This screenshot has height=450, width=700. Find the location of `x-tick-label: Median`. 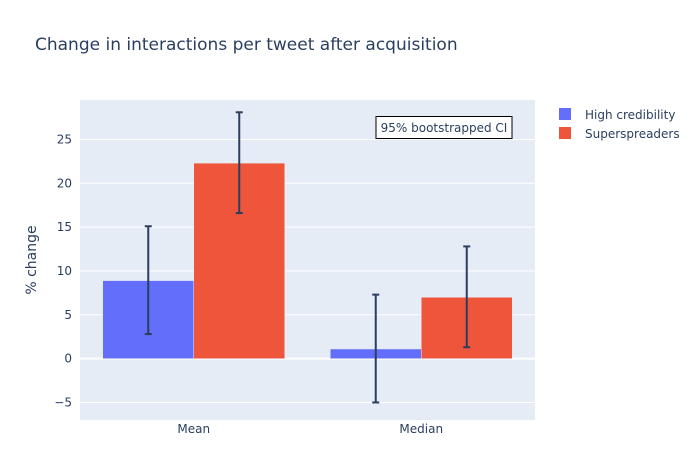

x-tick-label: Median is located at coordinates (421, 429).